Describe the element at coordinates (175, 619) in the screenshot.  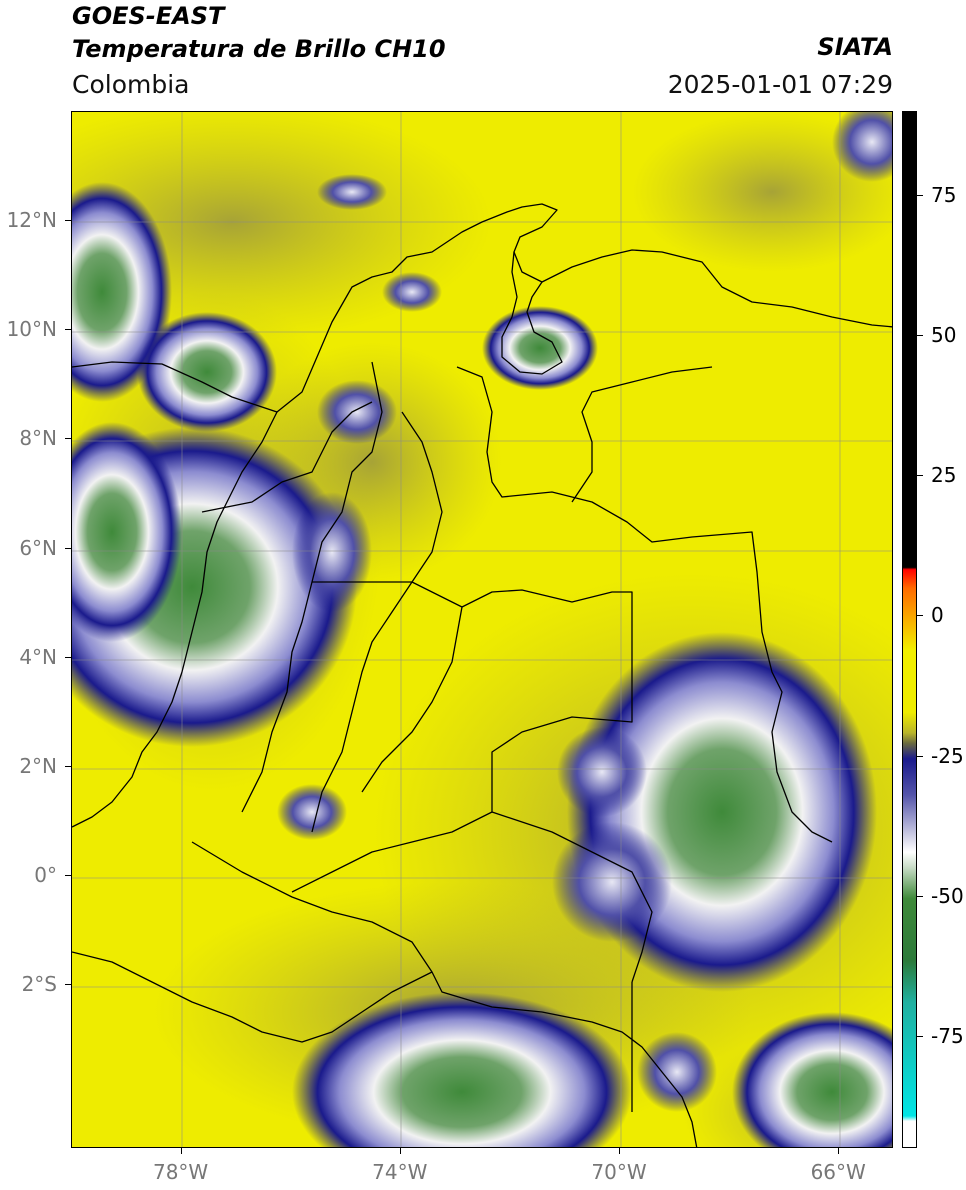
I see `pacific-coast` at that location.